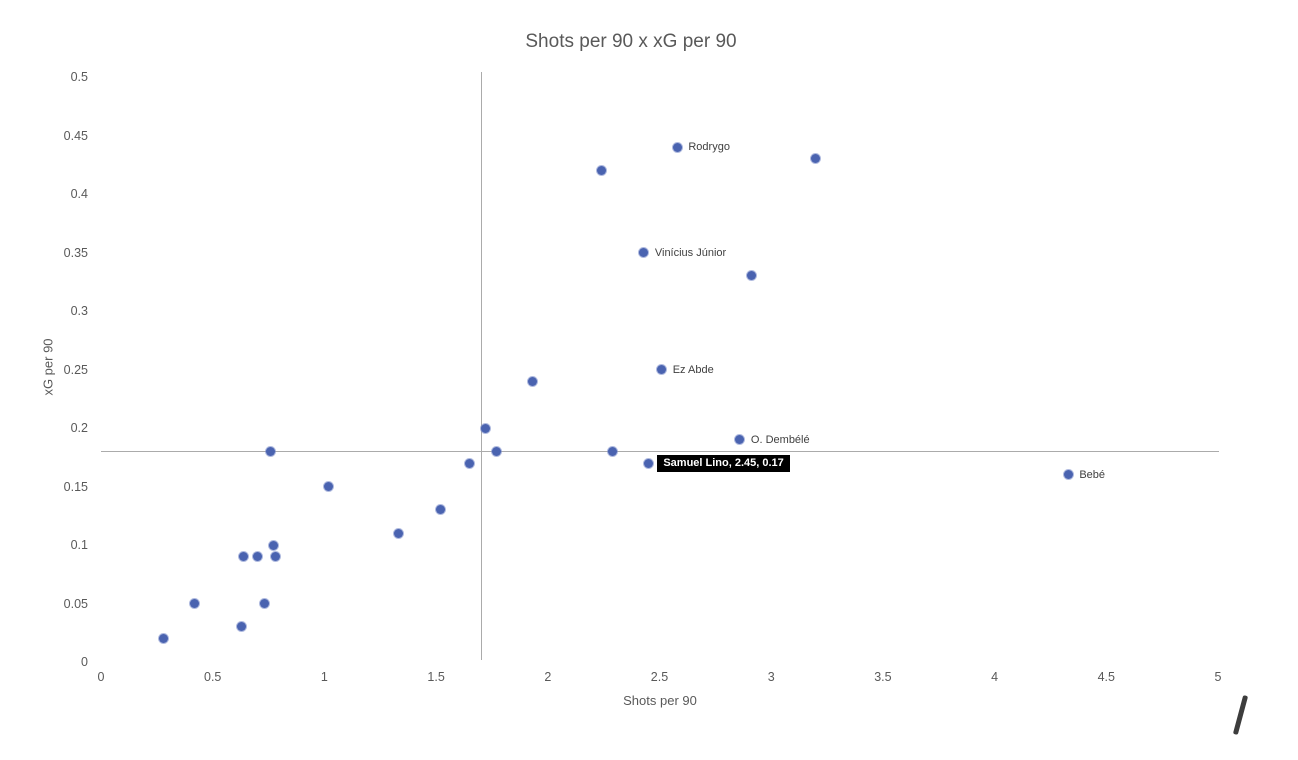 This screenshot has width=1298, height=760. Describe the element at coordinates (436, 677) in the screenshot. I see `x-tick-label: 1.5` at that location.